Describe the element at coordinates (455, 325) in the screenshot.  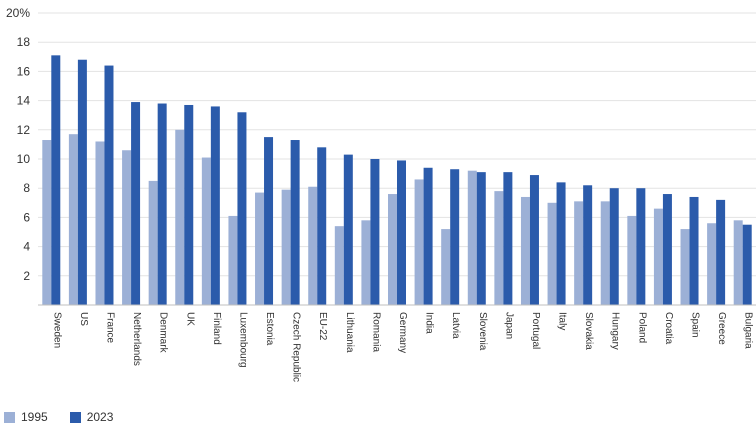
I see `x-category-label: Latvia` at that location.